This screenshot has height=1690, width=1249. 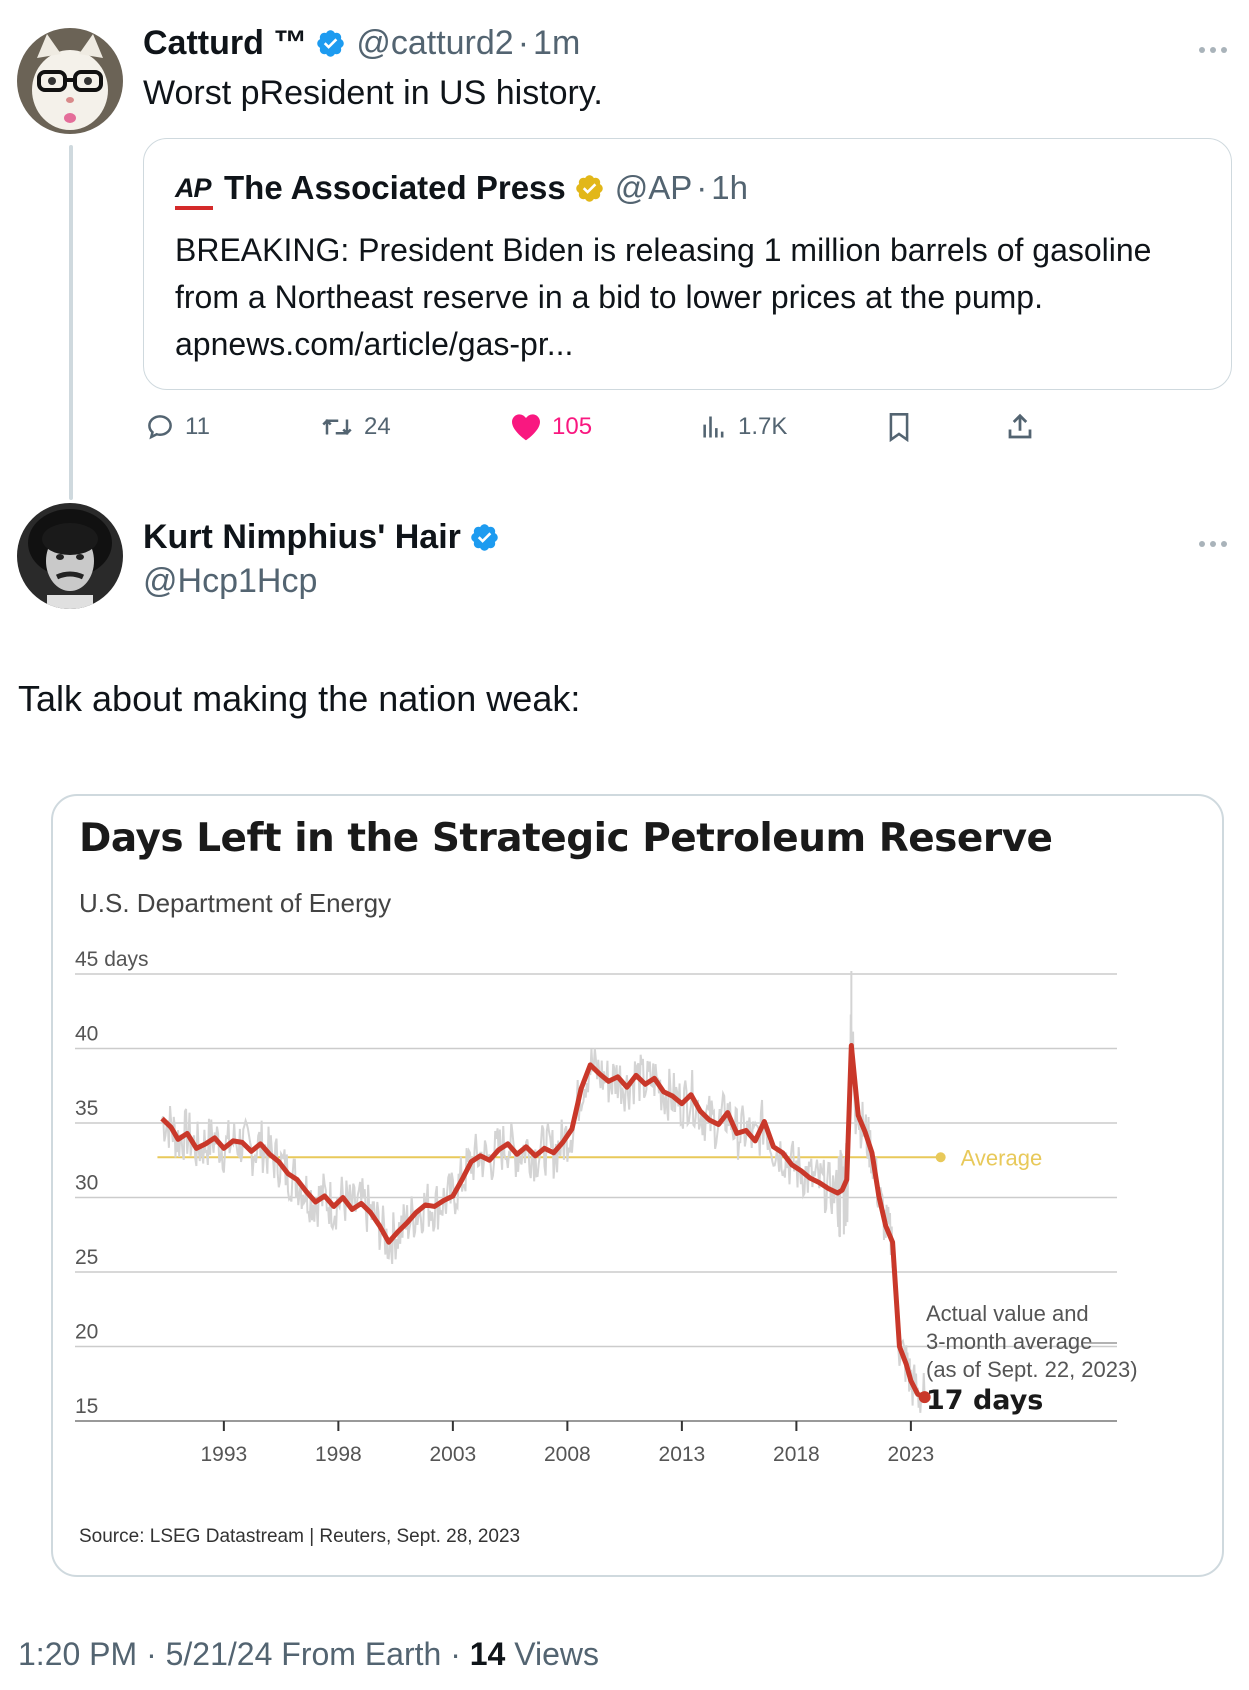 I want to click on tweet2-more-icon, so click(x=1213, y=541).